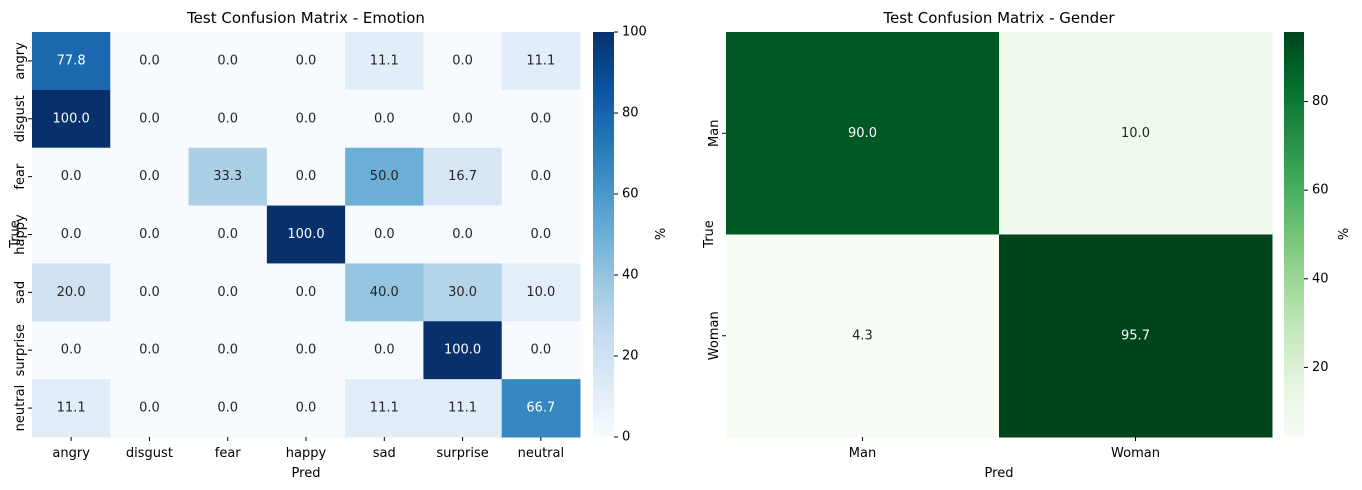 The width and height of the screenshot is (1362, 490). What do you see at coordinates (630, 113) in the screenshot?
I see `colorbar-tick-label: 80` at bounding box center [630, 113].